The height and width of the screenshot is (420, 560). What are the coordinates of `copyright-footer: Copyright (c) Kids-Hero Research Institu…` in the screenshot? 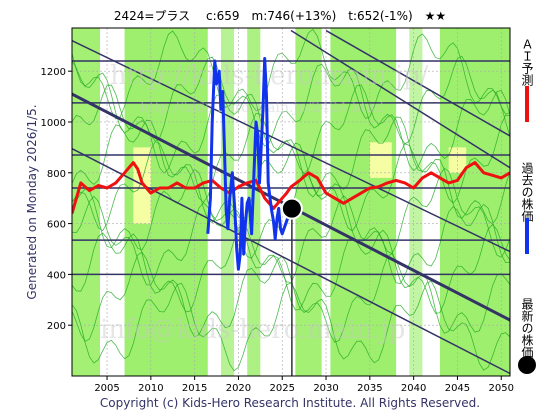 It's located at (290, 403).